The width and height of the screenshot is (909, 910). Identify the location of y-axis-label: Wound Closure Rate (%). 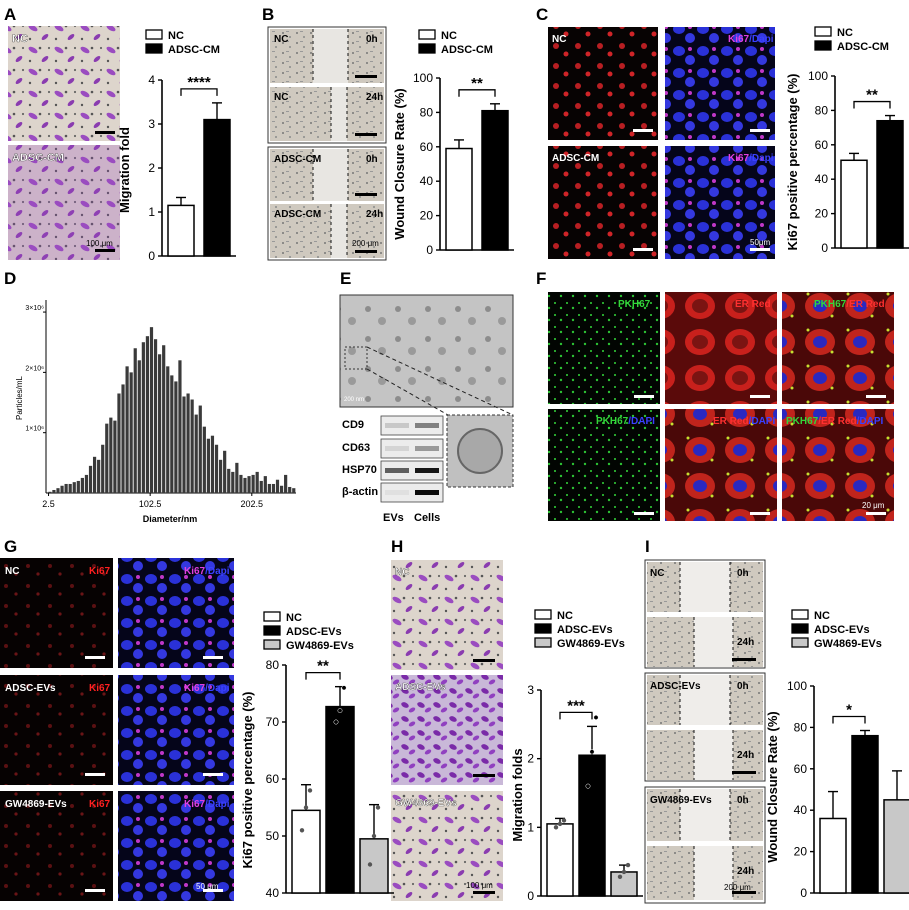
(772, 786).